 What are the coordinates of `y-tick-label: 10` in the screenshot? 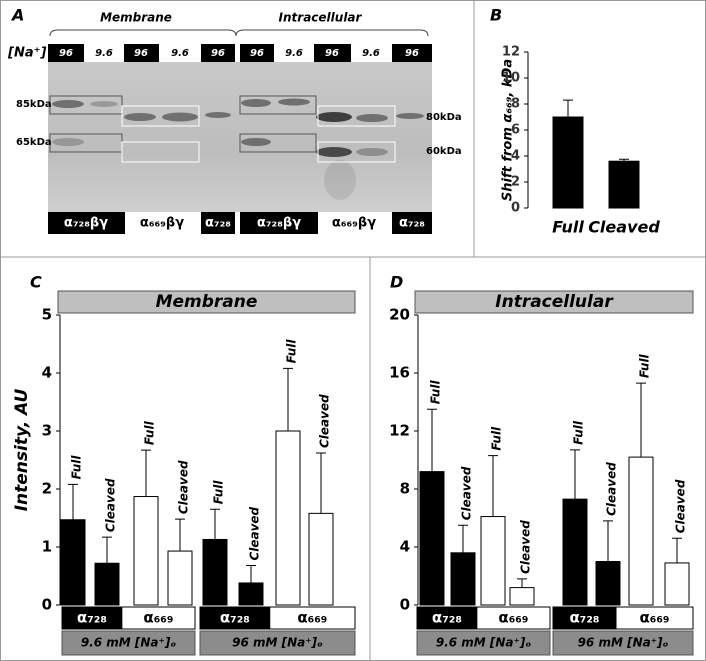 It's located at (511, 78).